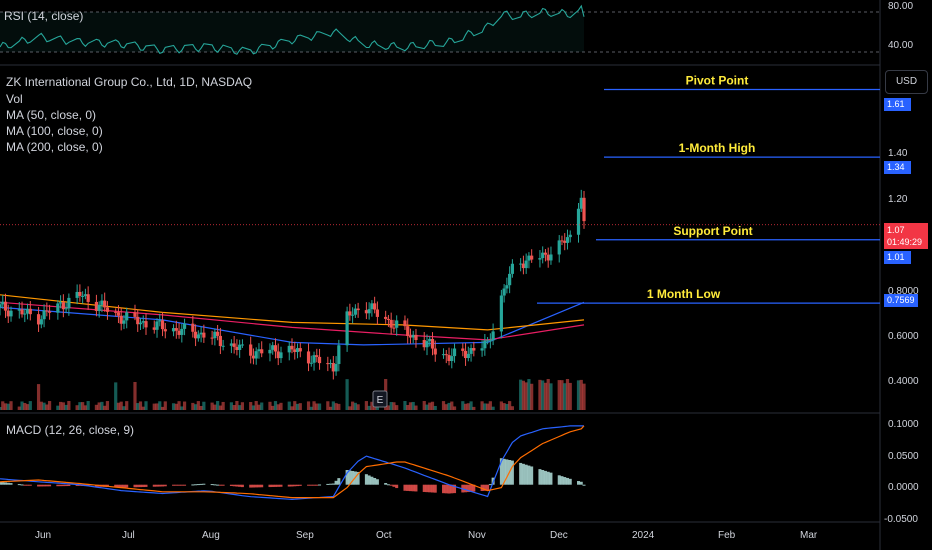 The image size is (932, 550). Describe the element at coordinates (903, 487) in the screenshot. I see `macd-tick-0-00: 0.0000` at that location.